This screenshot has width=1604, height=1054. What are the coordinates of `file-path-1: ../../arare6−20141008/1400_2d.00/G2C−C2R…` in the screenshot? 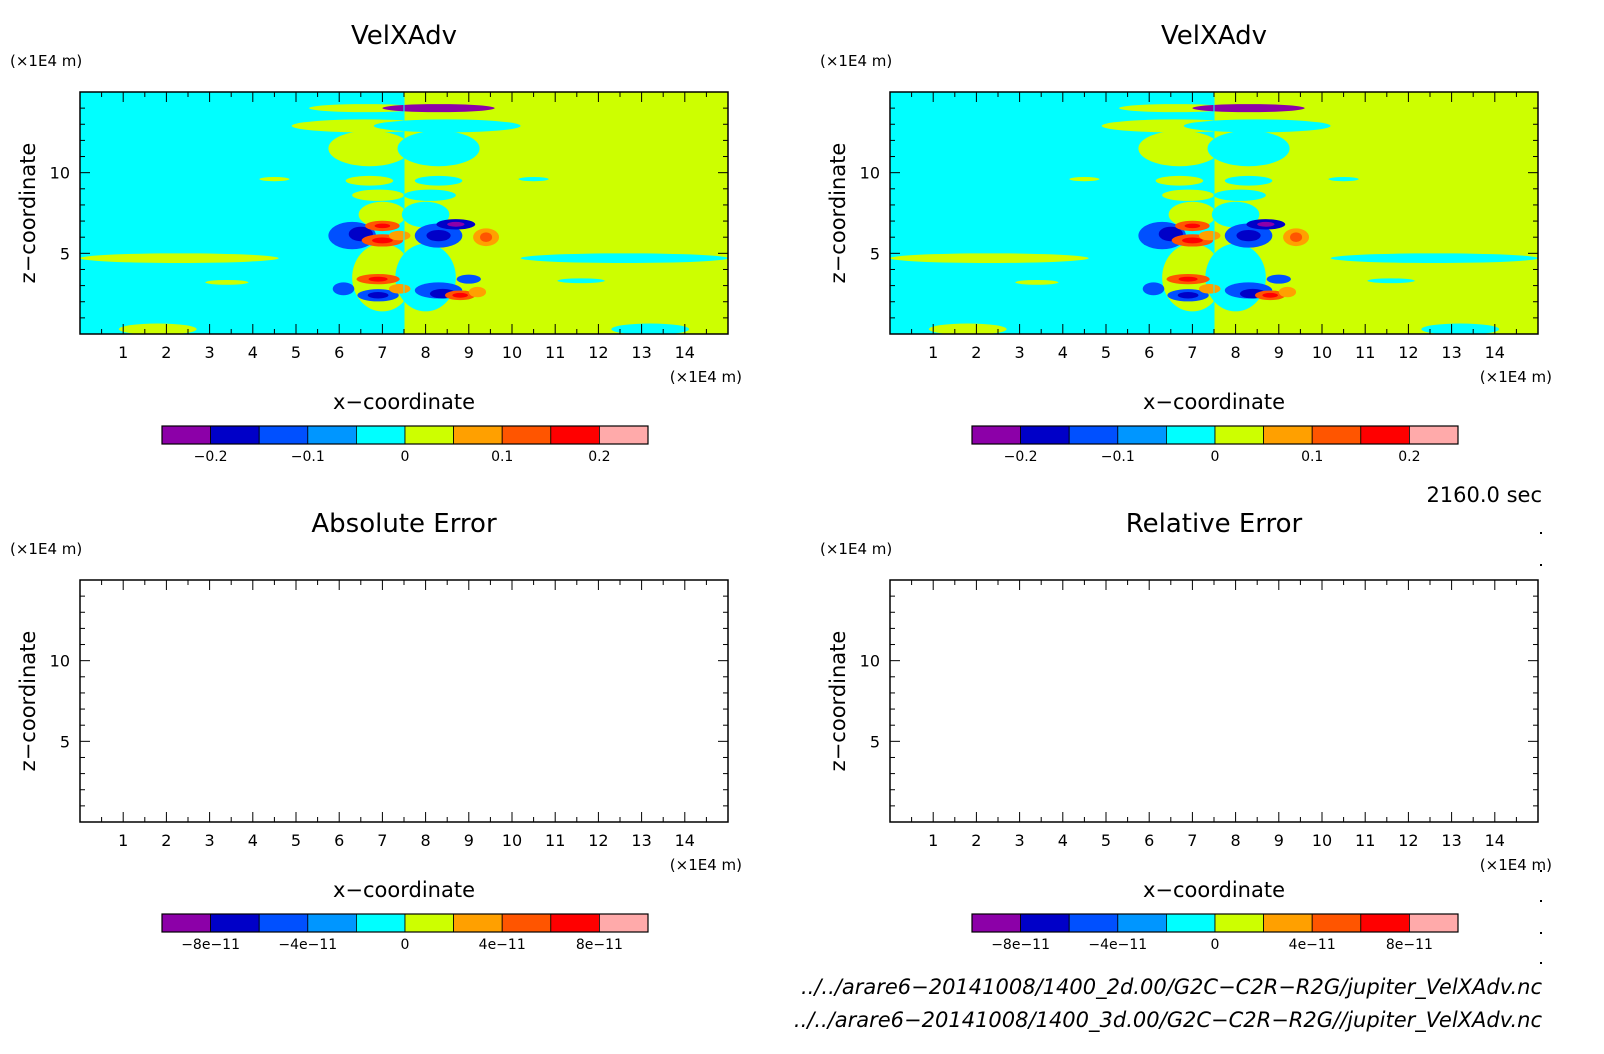 It's located at (1171, 987).